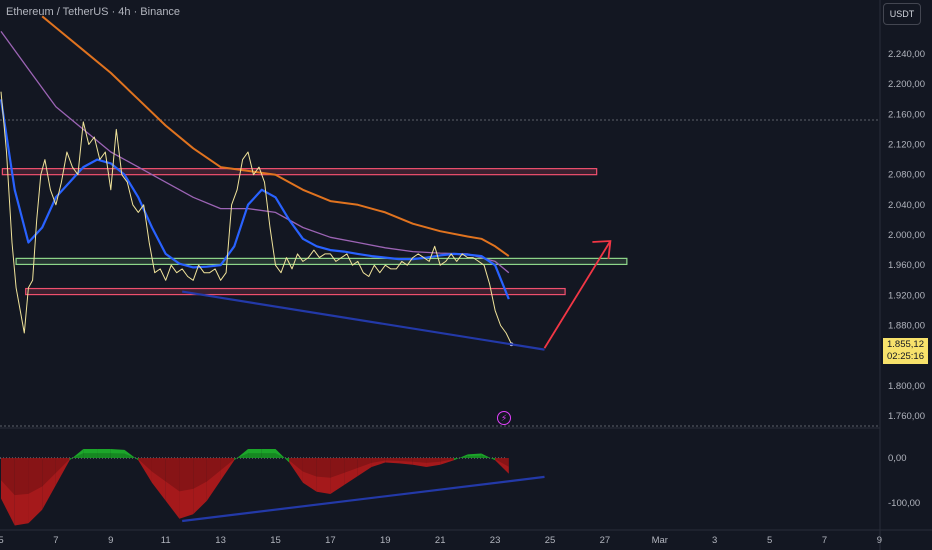 The width and height of the screenshot is (932, 550). Describe the element at coordinates (905, 356) in the screenshot. I see `countdown: 02:25:16` at that location.